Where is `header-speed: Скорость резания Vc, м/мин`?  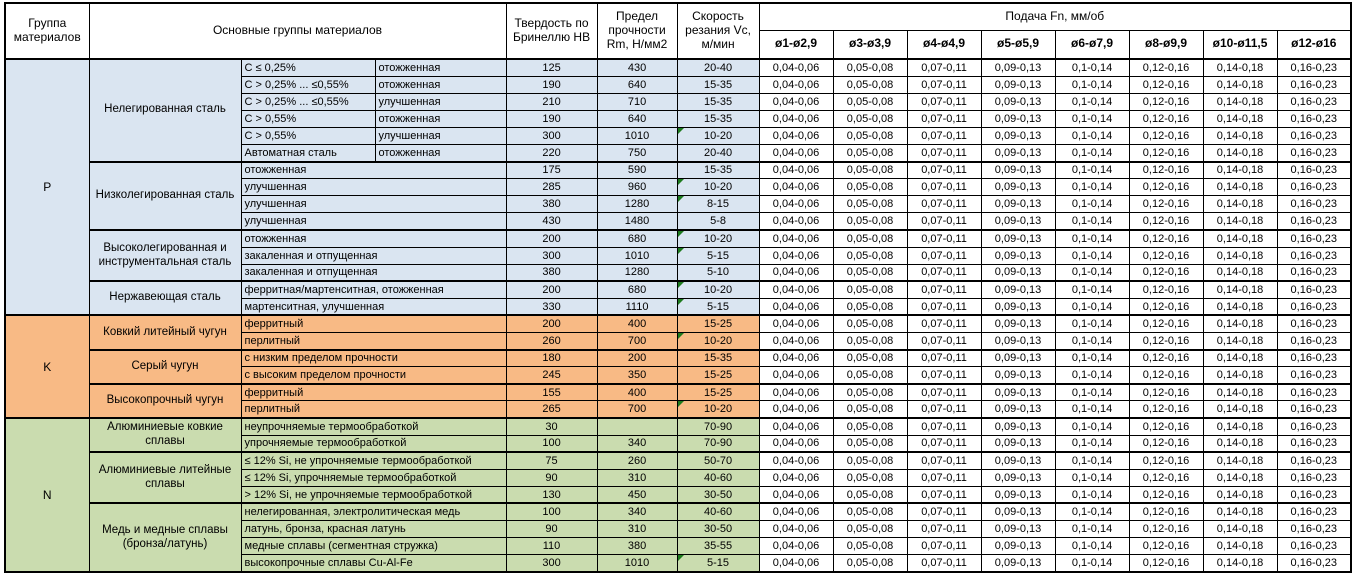
header-speed: Скорость резания Vc, м/мин is located at coordinates (718, 31).